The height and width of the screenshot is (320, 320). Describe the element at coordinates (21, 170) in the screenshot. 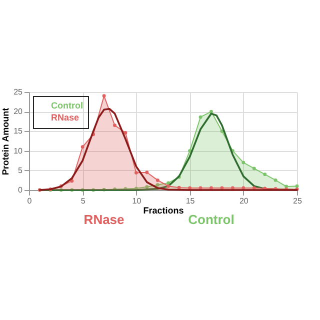

I see `y-tick-label: 5` at that location.